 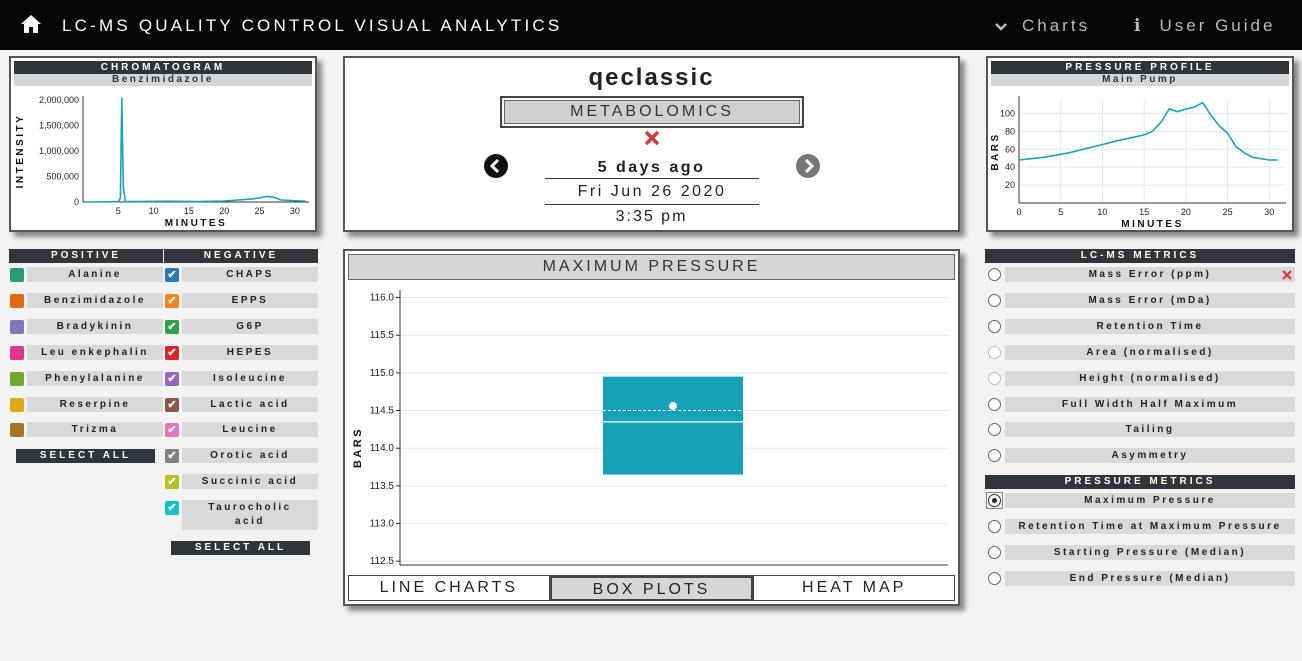 I want to click on x-axis-label: MINUTES, so click(x=1152, y=223).